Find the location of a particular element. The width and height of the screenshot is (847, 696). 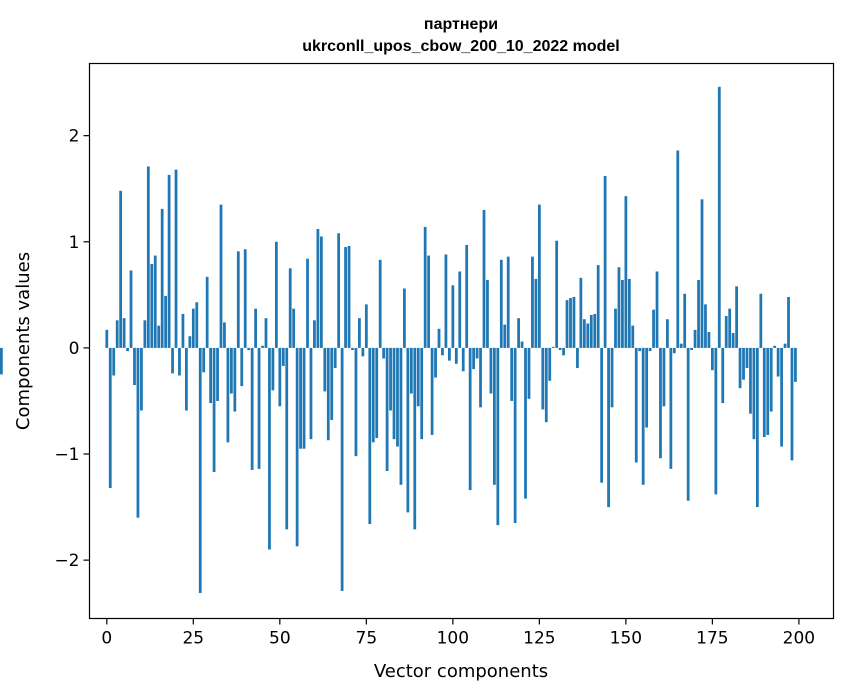

y-tick-label: −1 is located at coordinates (66, 455).